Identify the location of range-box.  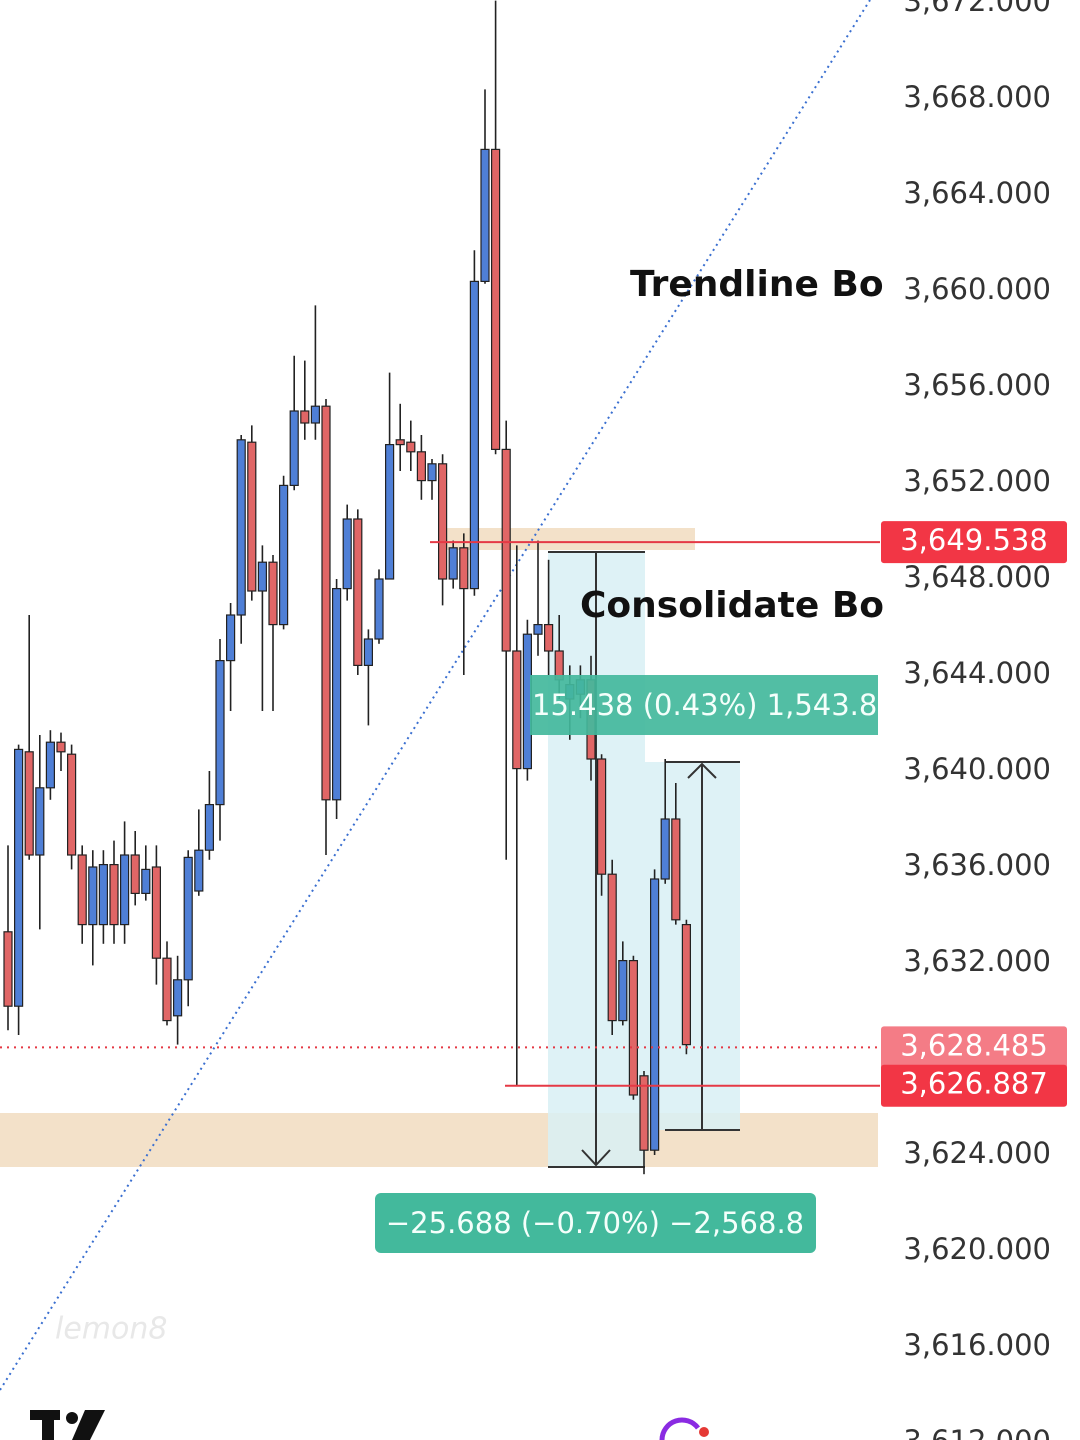
(692, 946).